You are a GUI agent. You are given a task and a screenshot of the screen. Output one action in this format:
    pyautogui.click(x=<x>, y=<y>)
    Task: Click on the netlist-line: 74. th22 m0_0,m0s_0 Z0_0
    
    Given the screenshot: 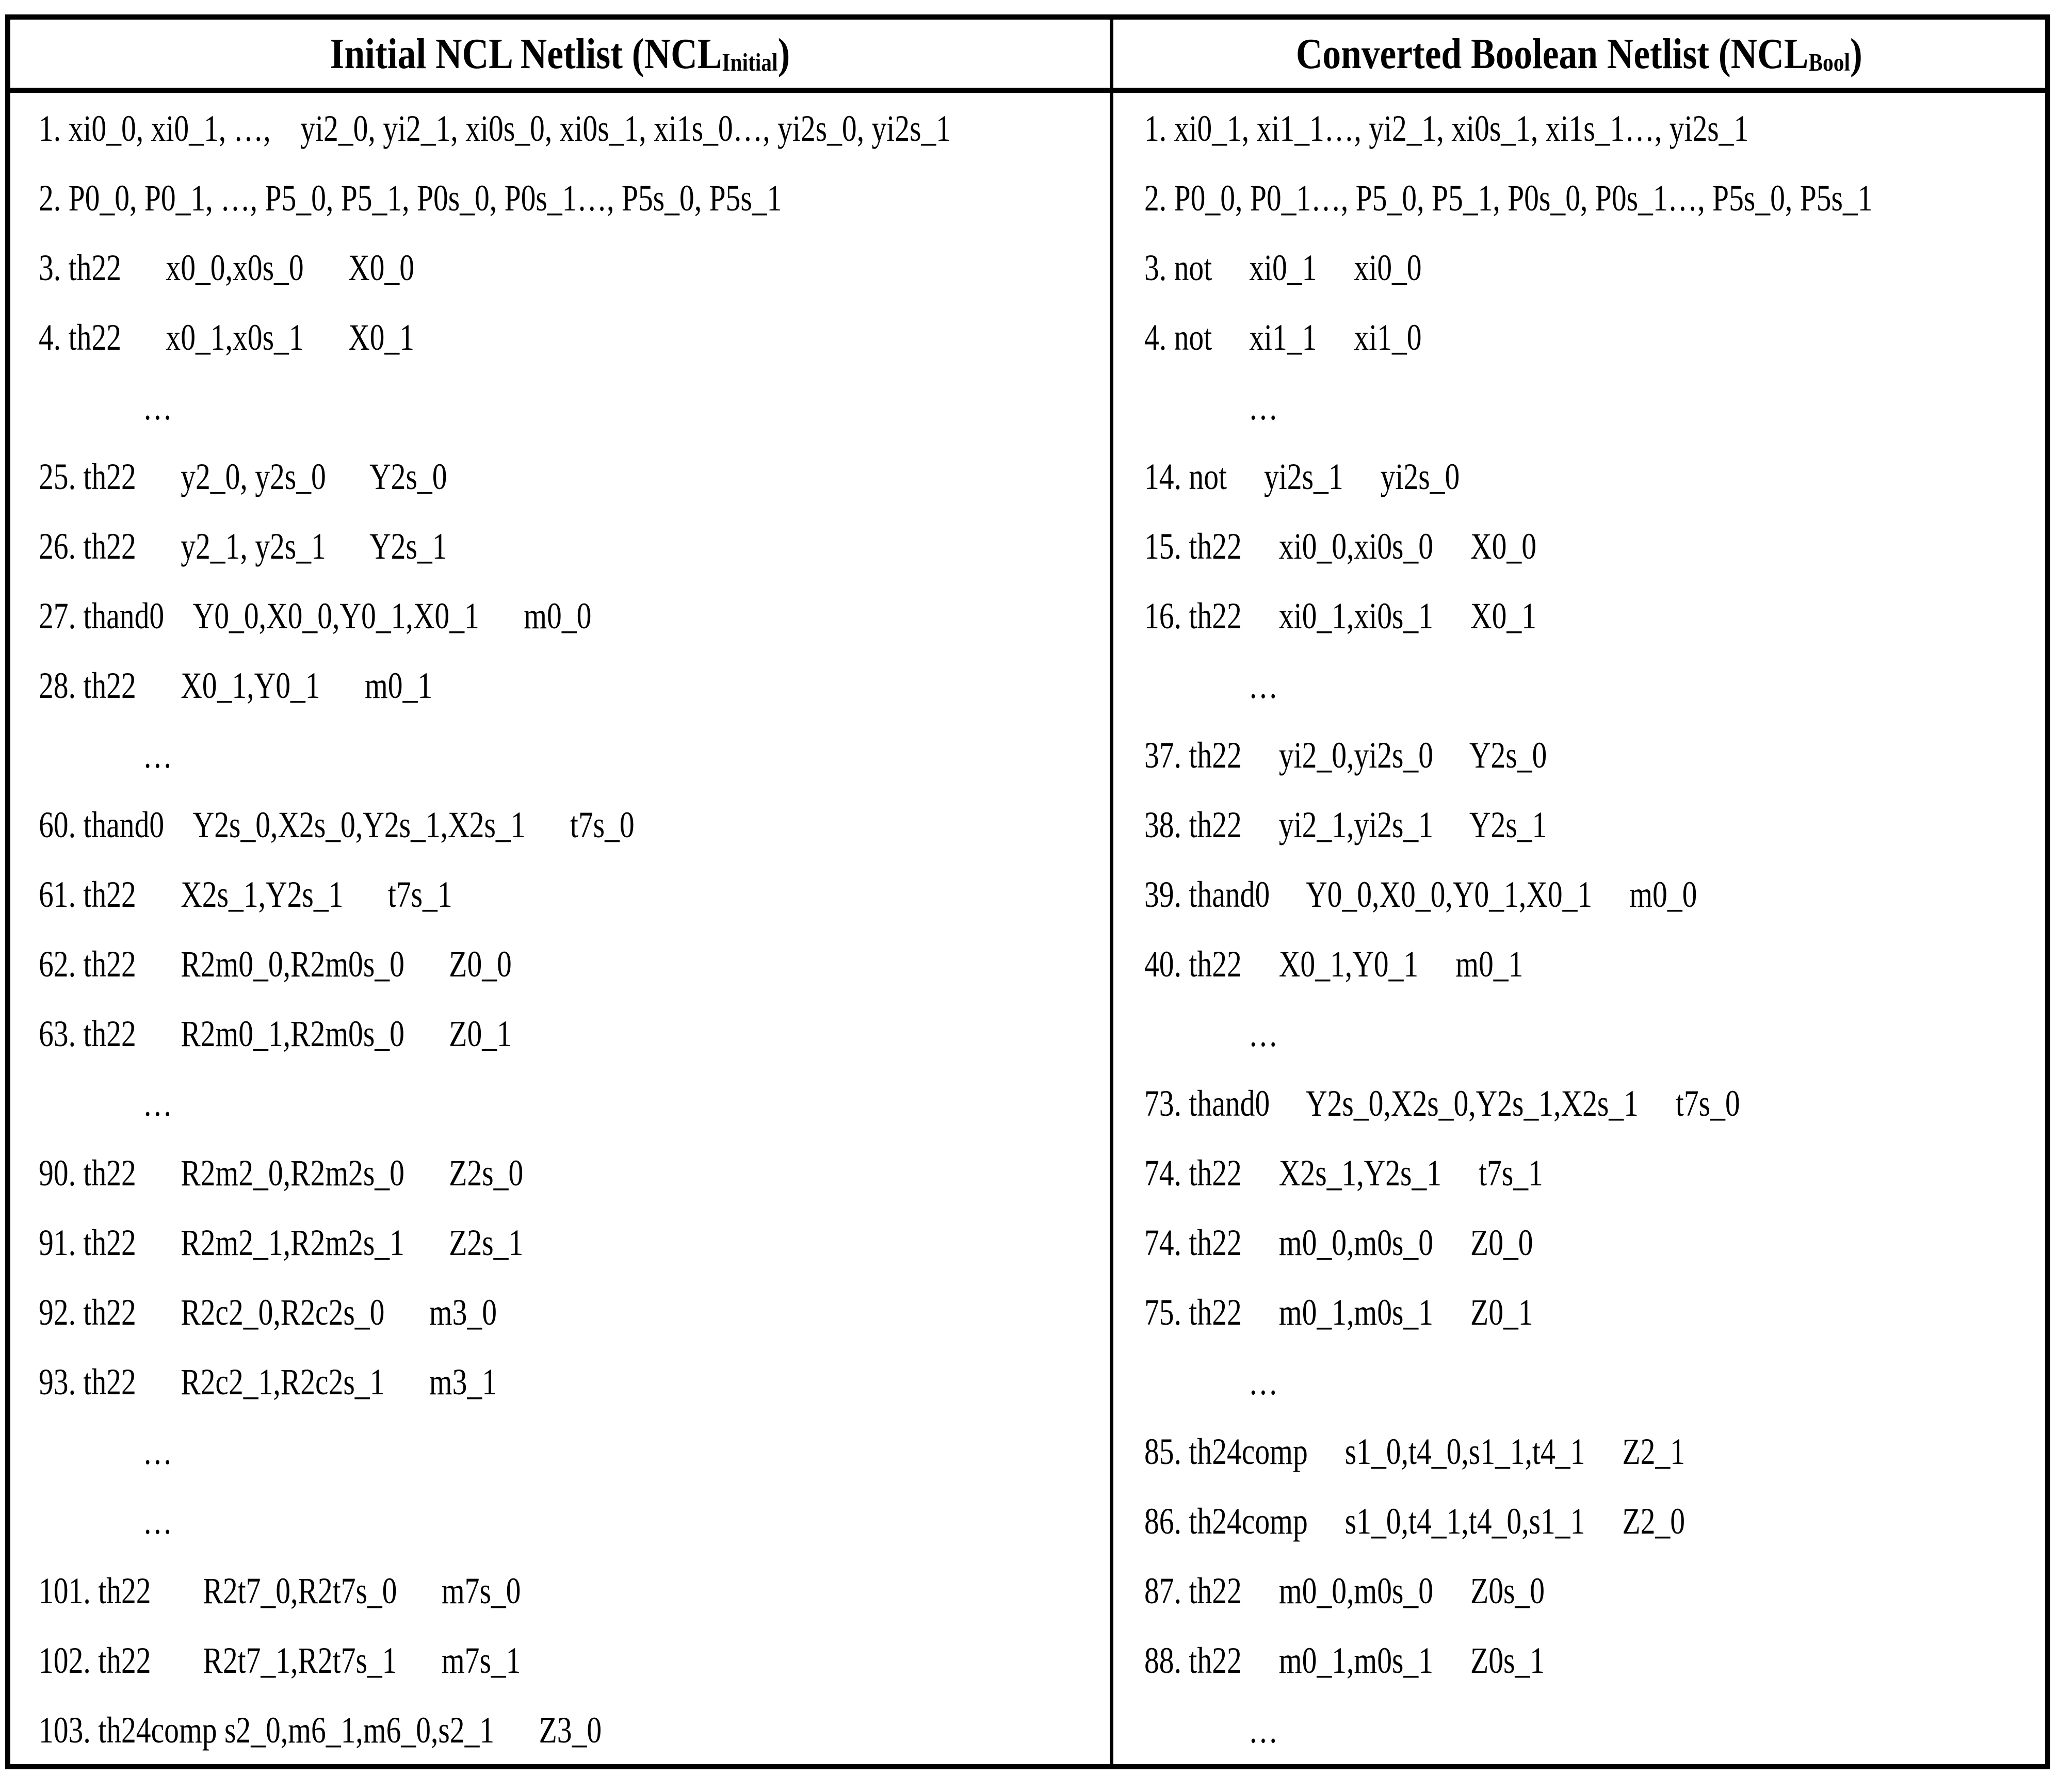 What is the action you would take?
    pyautogui.click(x=1338, y=1242)
    